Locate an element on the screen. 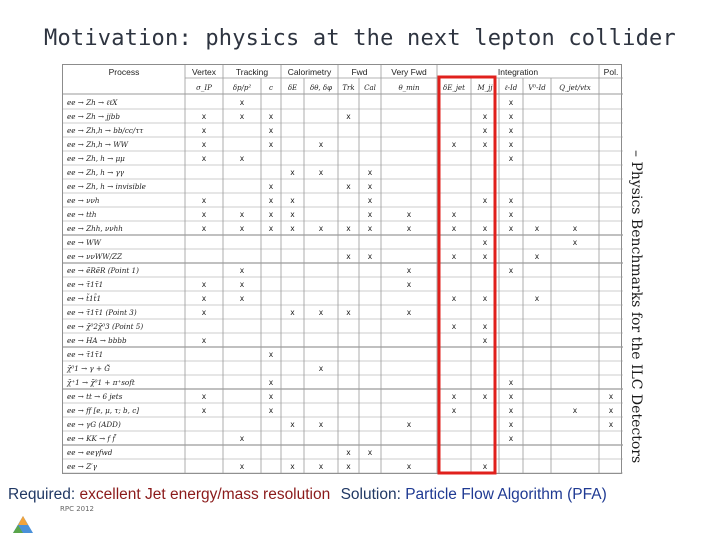  group-header: Calorimetry is located at coordinates (310, 72).